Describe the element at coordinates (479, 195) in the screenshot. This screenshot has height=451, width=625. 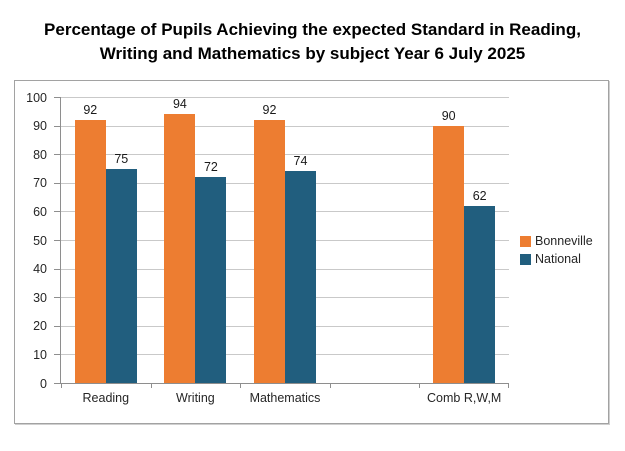
I see `bar-value-label-national-comb-r-w-m: 62` at that location.